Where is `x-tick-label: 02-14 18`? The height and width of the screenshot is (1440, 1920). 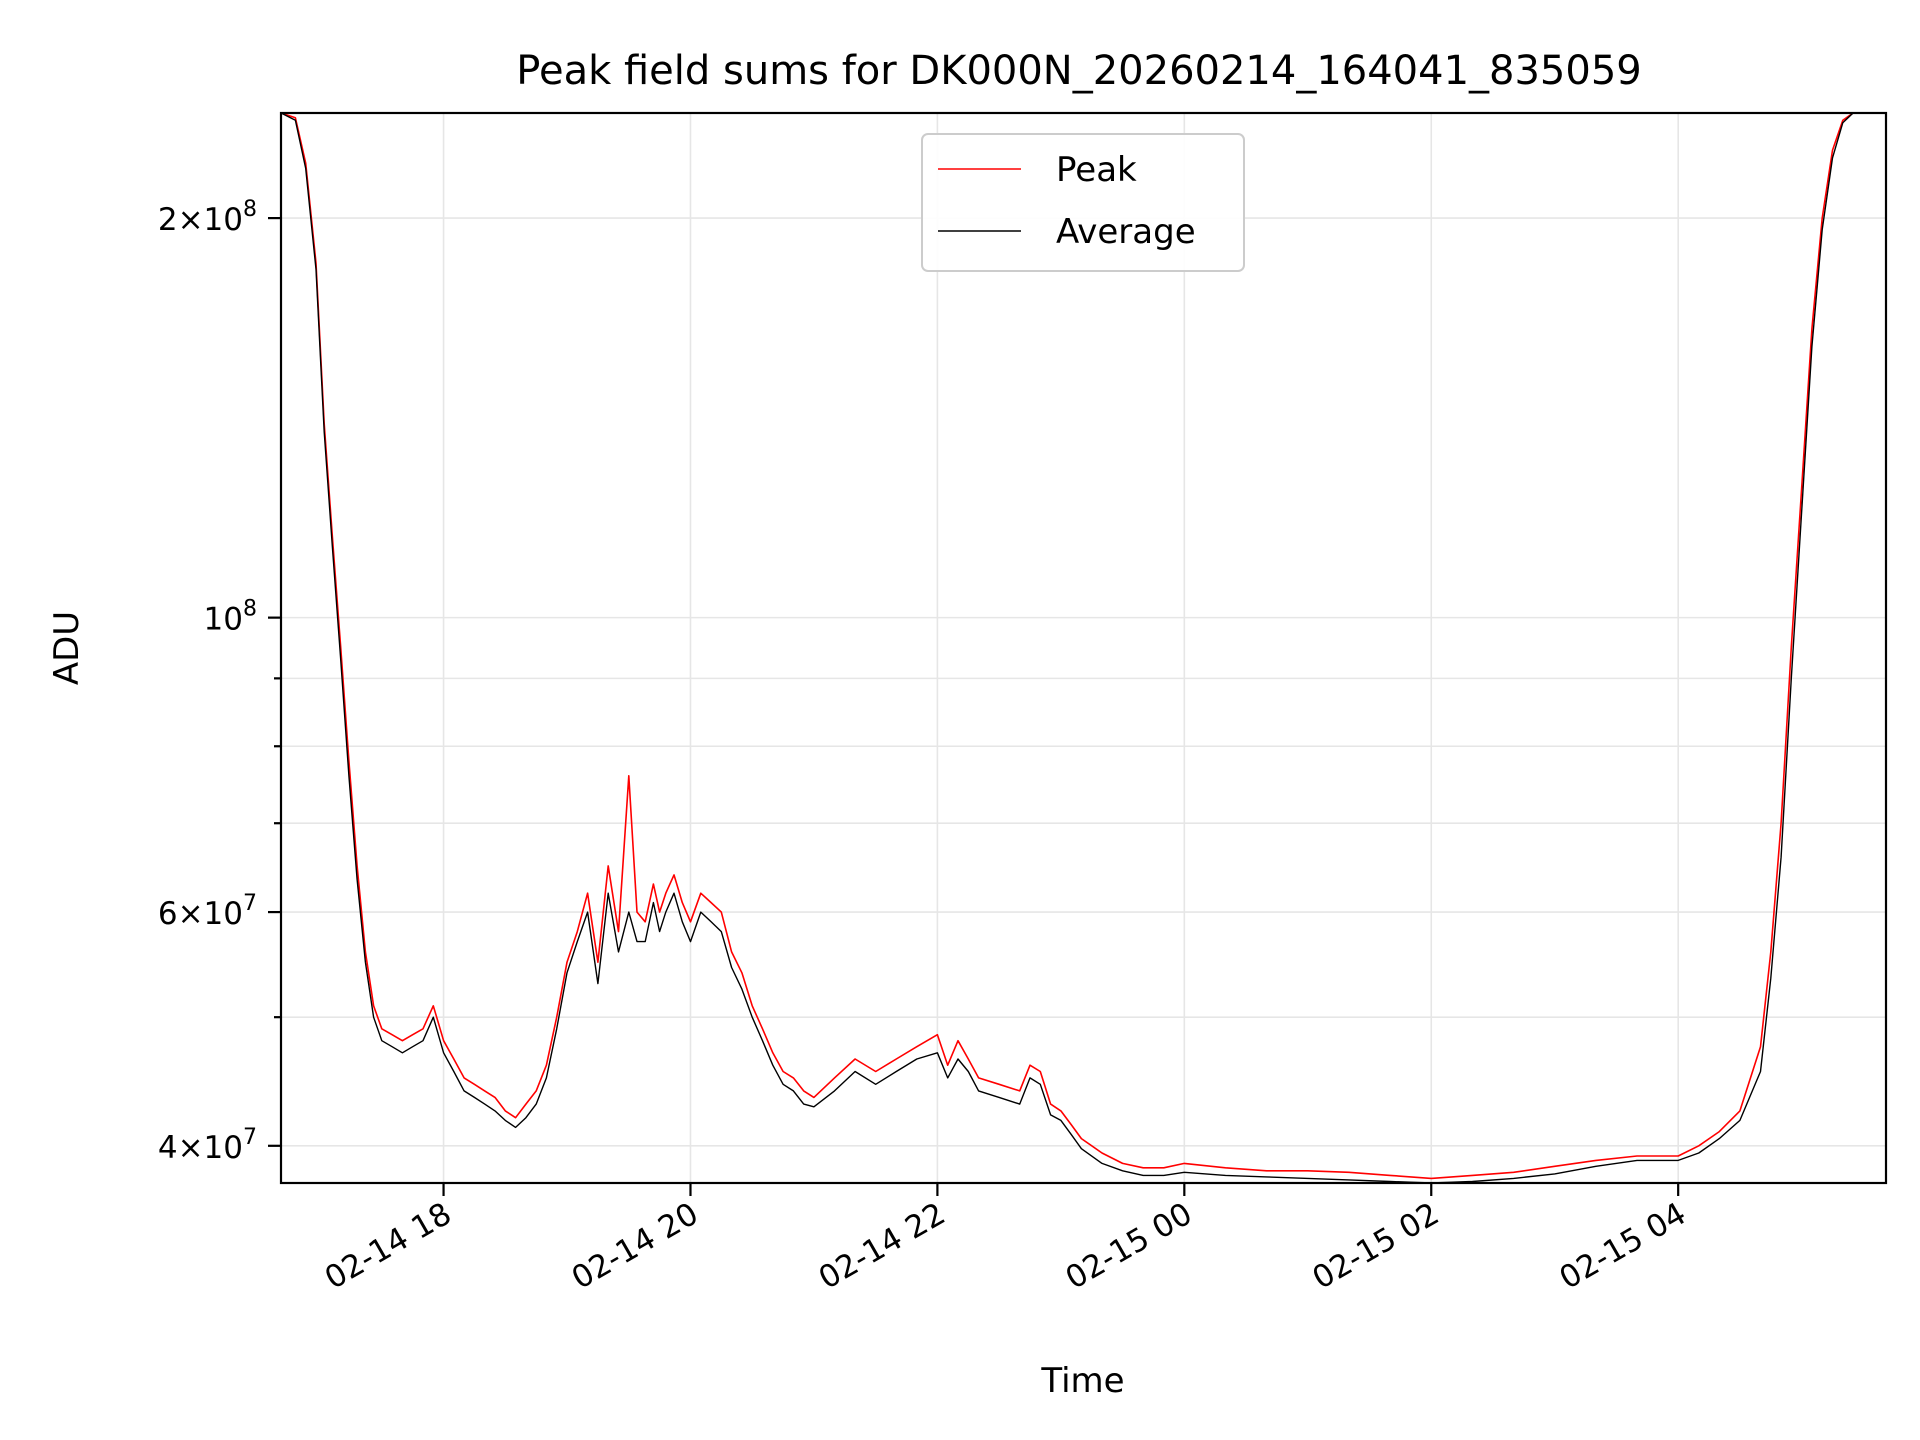
x-tick-label: 02-14 18 is located at coordinates (388, 1246).